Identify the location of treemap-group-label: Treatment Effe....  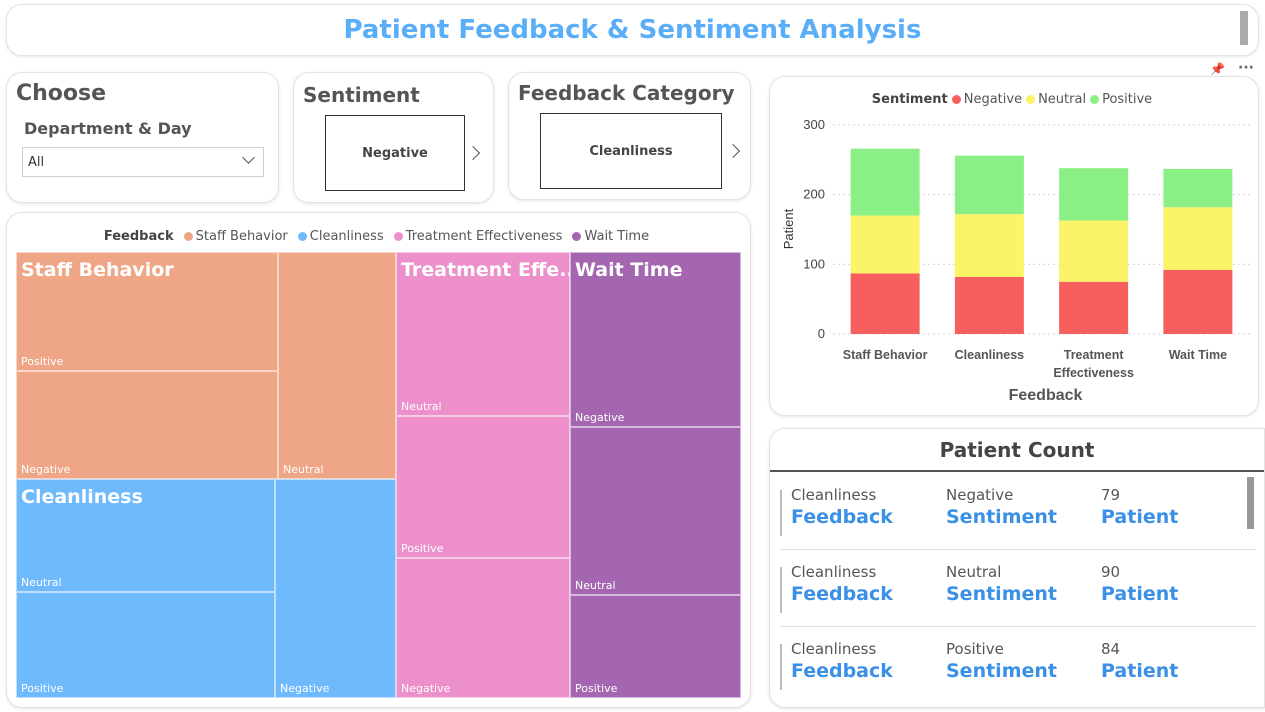
(491, 270).